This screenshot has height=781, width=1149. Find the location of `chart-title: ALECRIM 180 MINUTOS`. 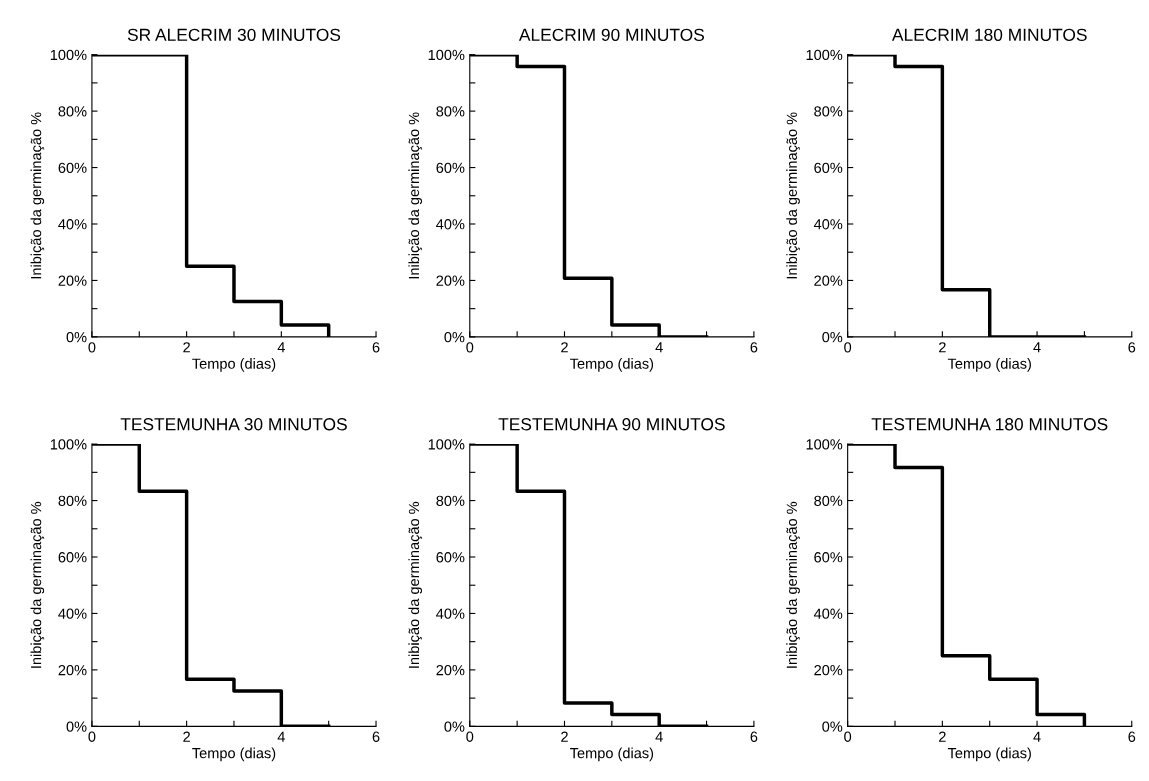

chart-title: ALECRIM 180 MINUTOS is located at coordinates (989, 34).